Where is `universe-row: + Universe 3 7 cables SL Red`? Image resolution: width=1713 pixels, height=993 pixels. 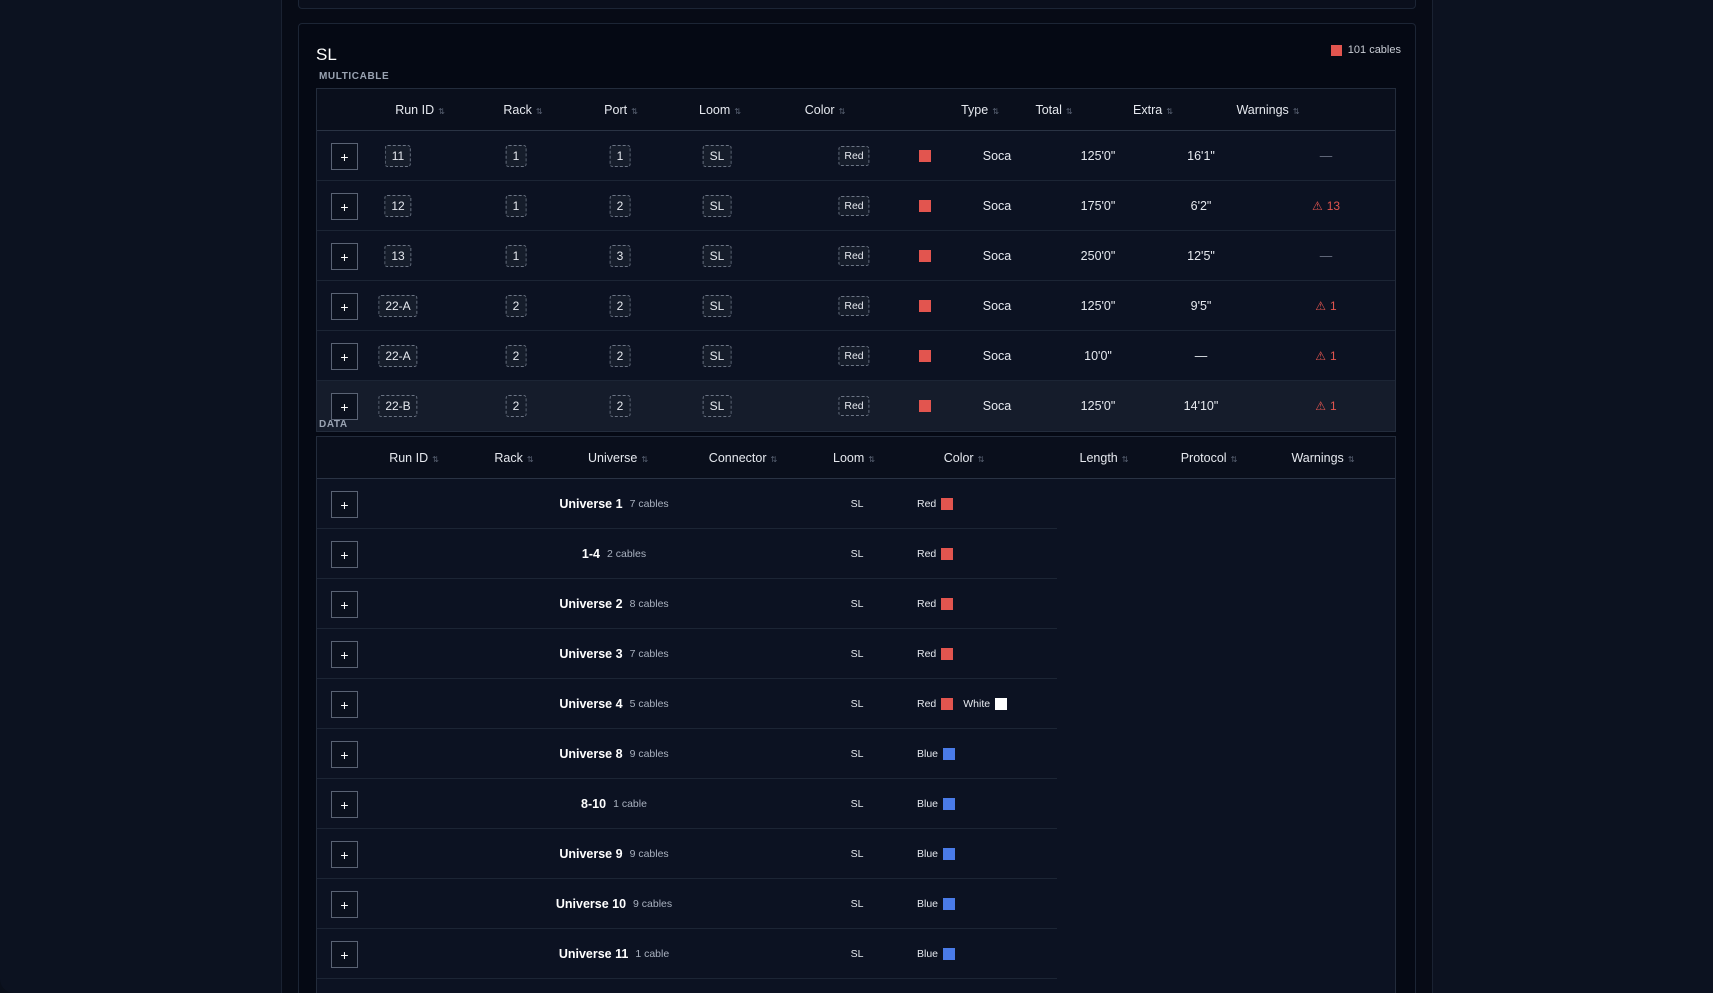 universe-row: + Universe 3 7 cables SL Red is located at coordinates (687, 654).